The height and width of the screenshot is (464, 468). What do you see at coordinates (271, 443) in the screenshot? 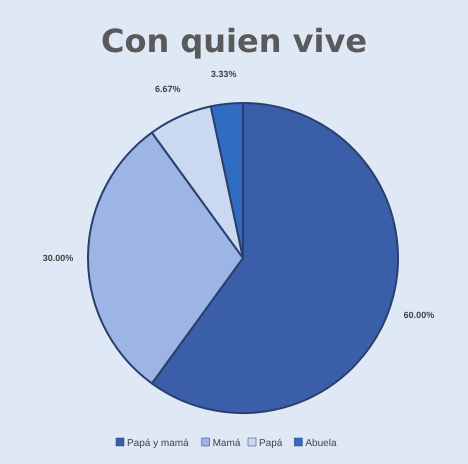
I see `legend-label: Papá` at bounding box center [271, 443].